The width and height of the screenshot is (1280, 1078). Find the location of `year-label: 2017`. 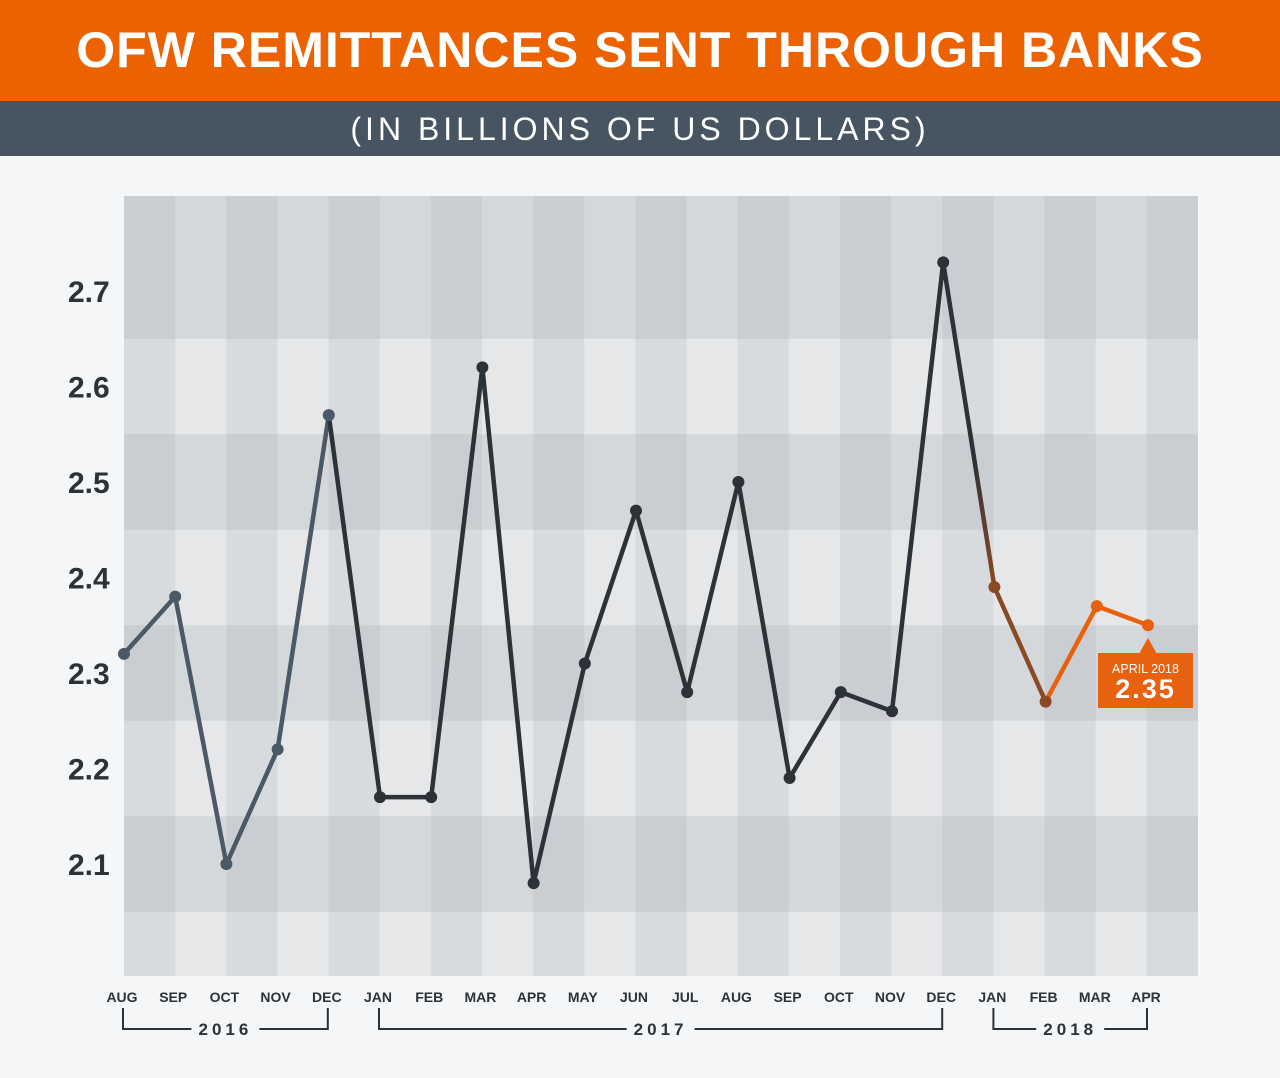

year-label: 2017 is located at coordinates (661, 1029).